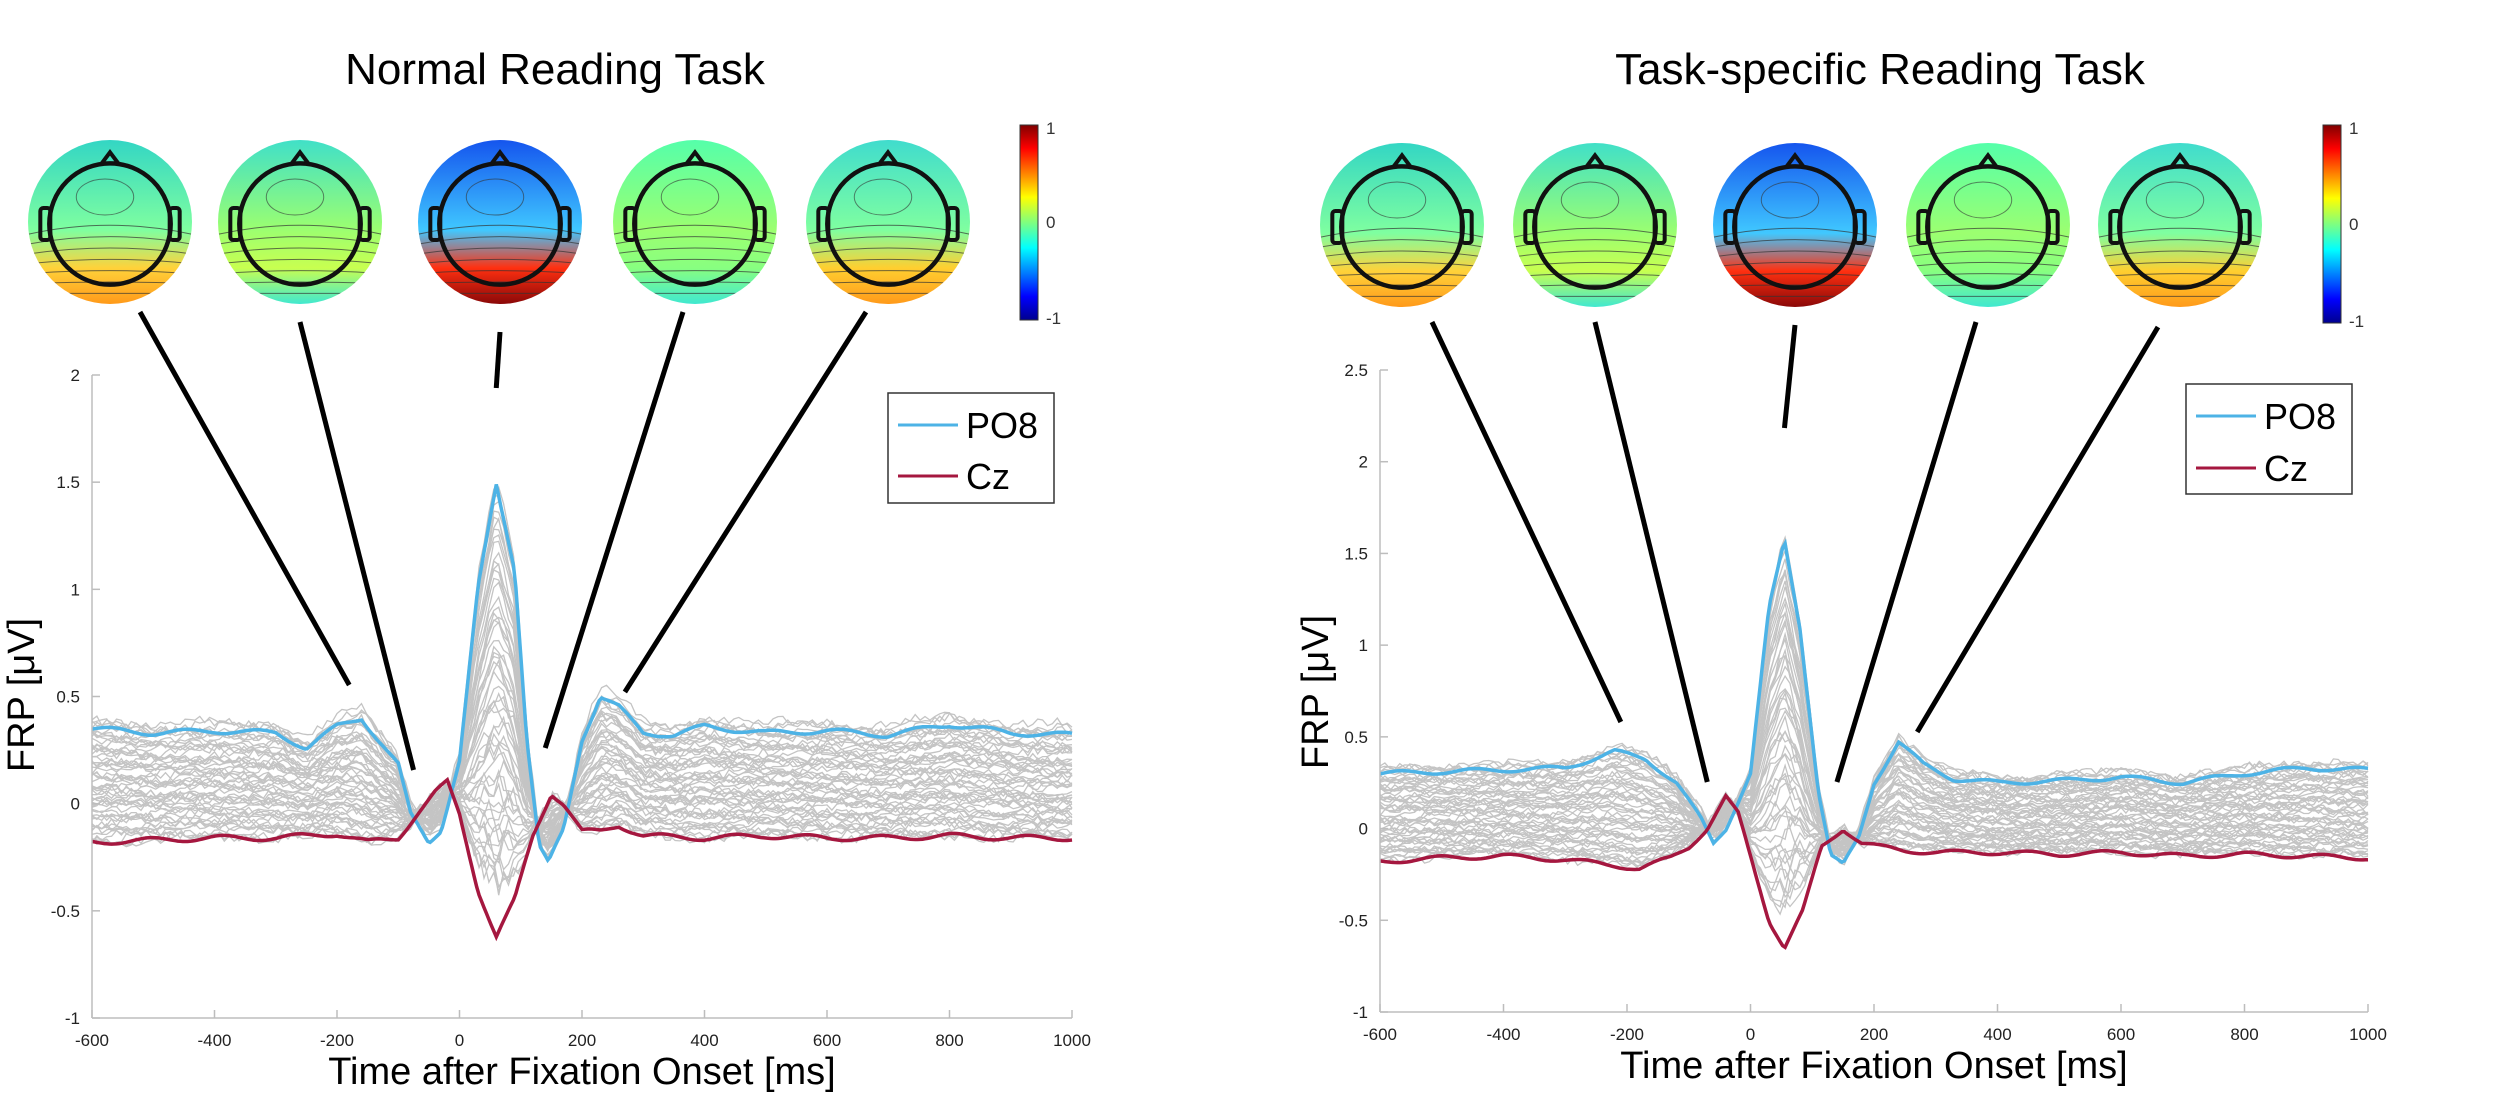  Describe the element at coordinates (2300, 416) in the screenshot. I see `legend-label-po8: PO8` at that location.